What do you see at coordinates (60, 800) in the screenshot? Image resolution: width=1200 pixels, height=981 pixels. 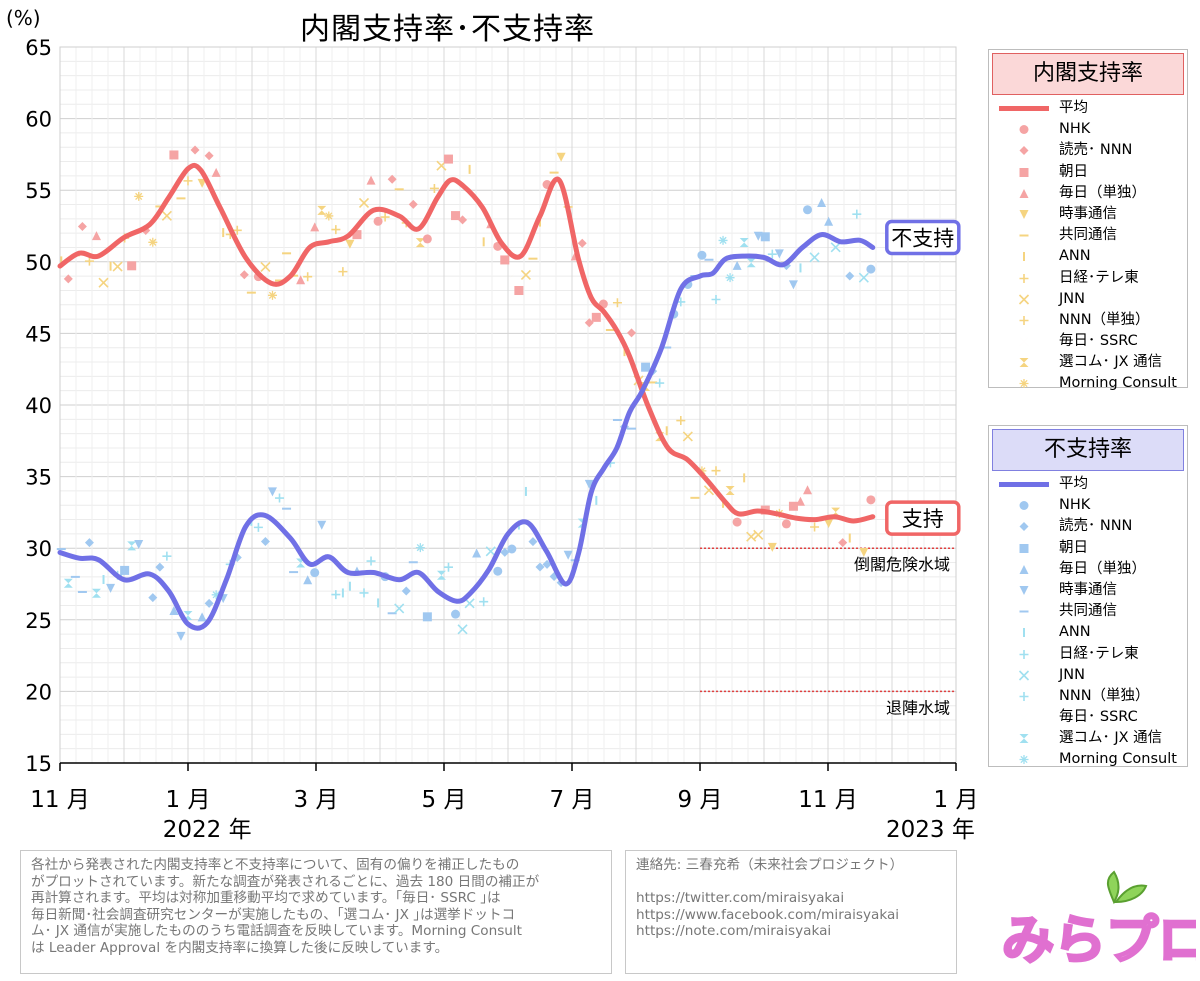 I see `x-tick-label: 11 月` at bounding box center [60, 800].